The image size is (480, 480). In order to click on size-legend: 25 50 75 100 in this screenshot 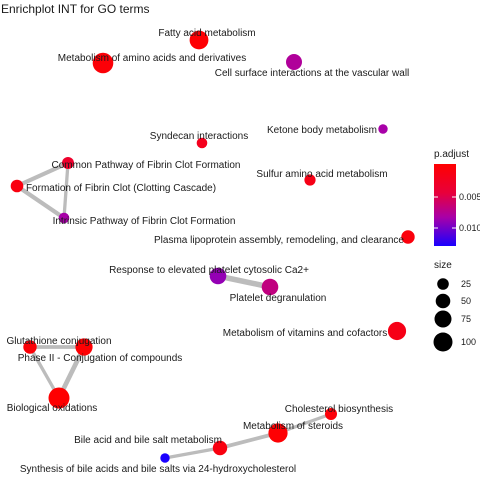, I will do `click(454, 315)`.